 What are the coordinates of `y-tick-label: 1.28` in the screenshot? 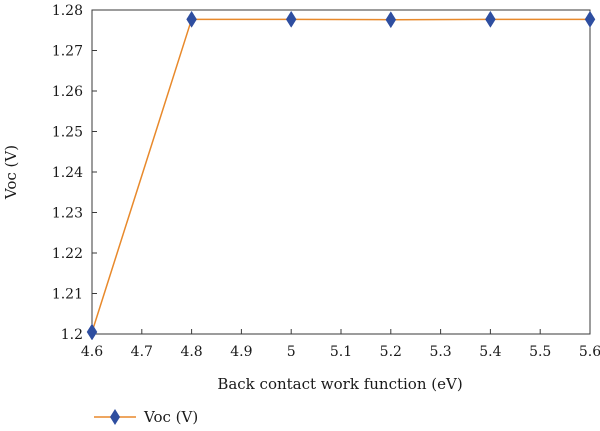 It's located at (67, 11).